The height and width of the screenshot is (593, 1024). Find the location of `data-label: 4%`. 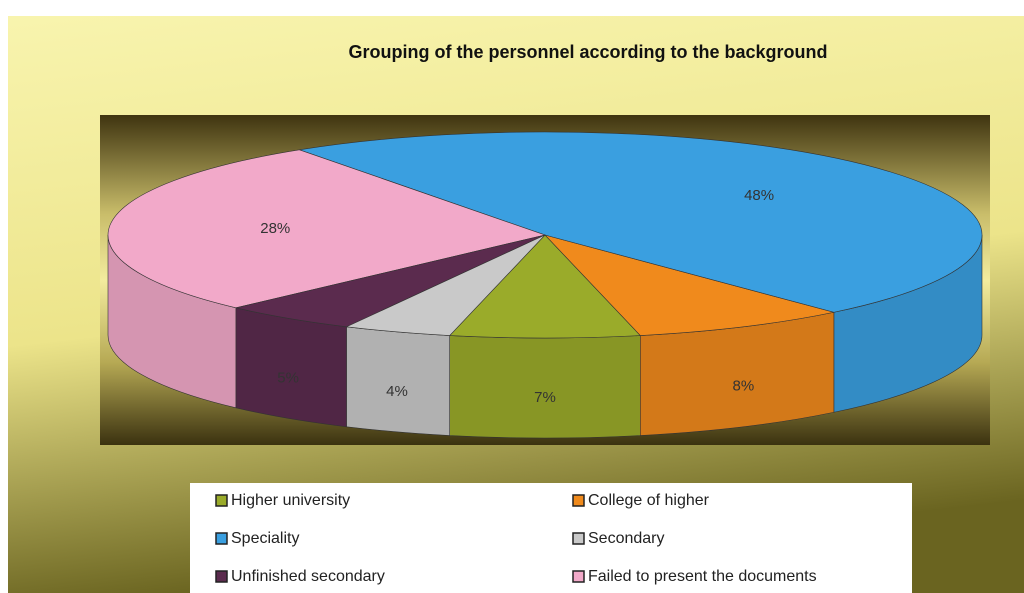

data-label: 4% is located at coordinates (397, 391).